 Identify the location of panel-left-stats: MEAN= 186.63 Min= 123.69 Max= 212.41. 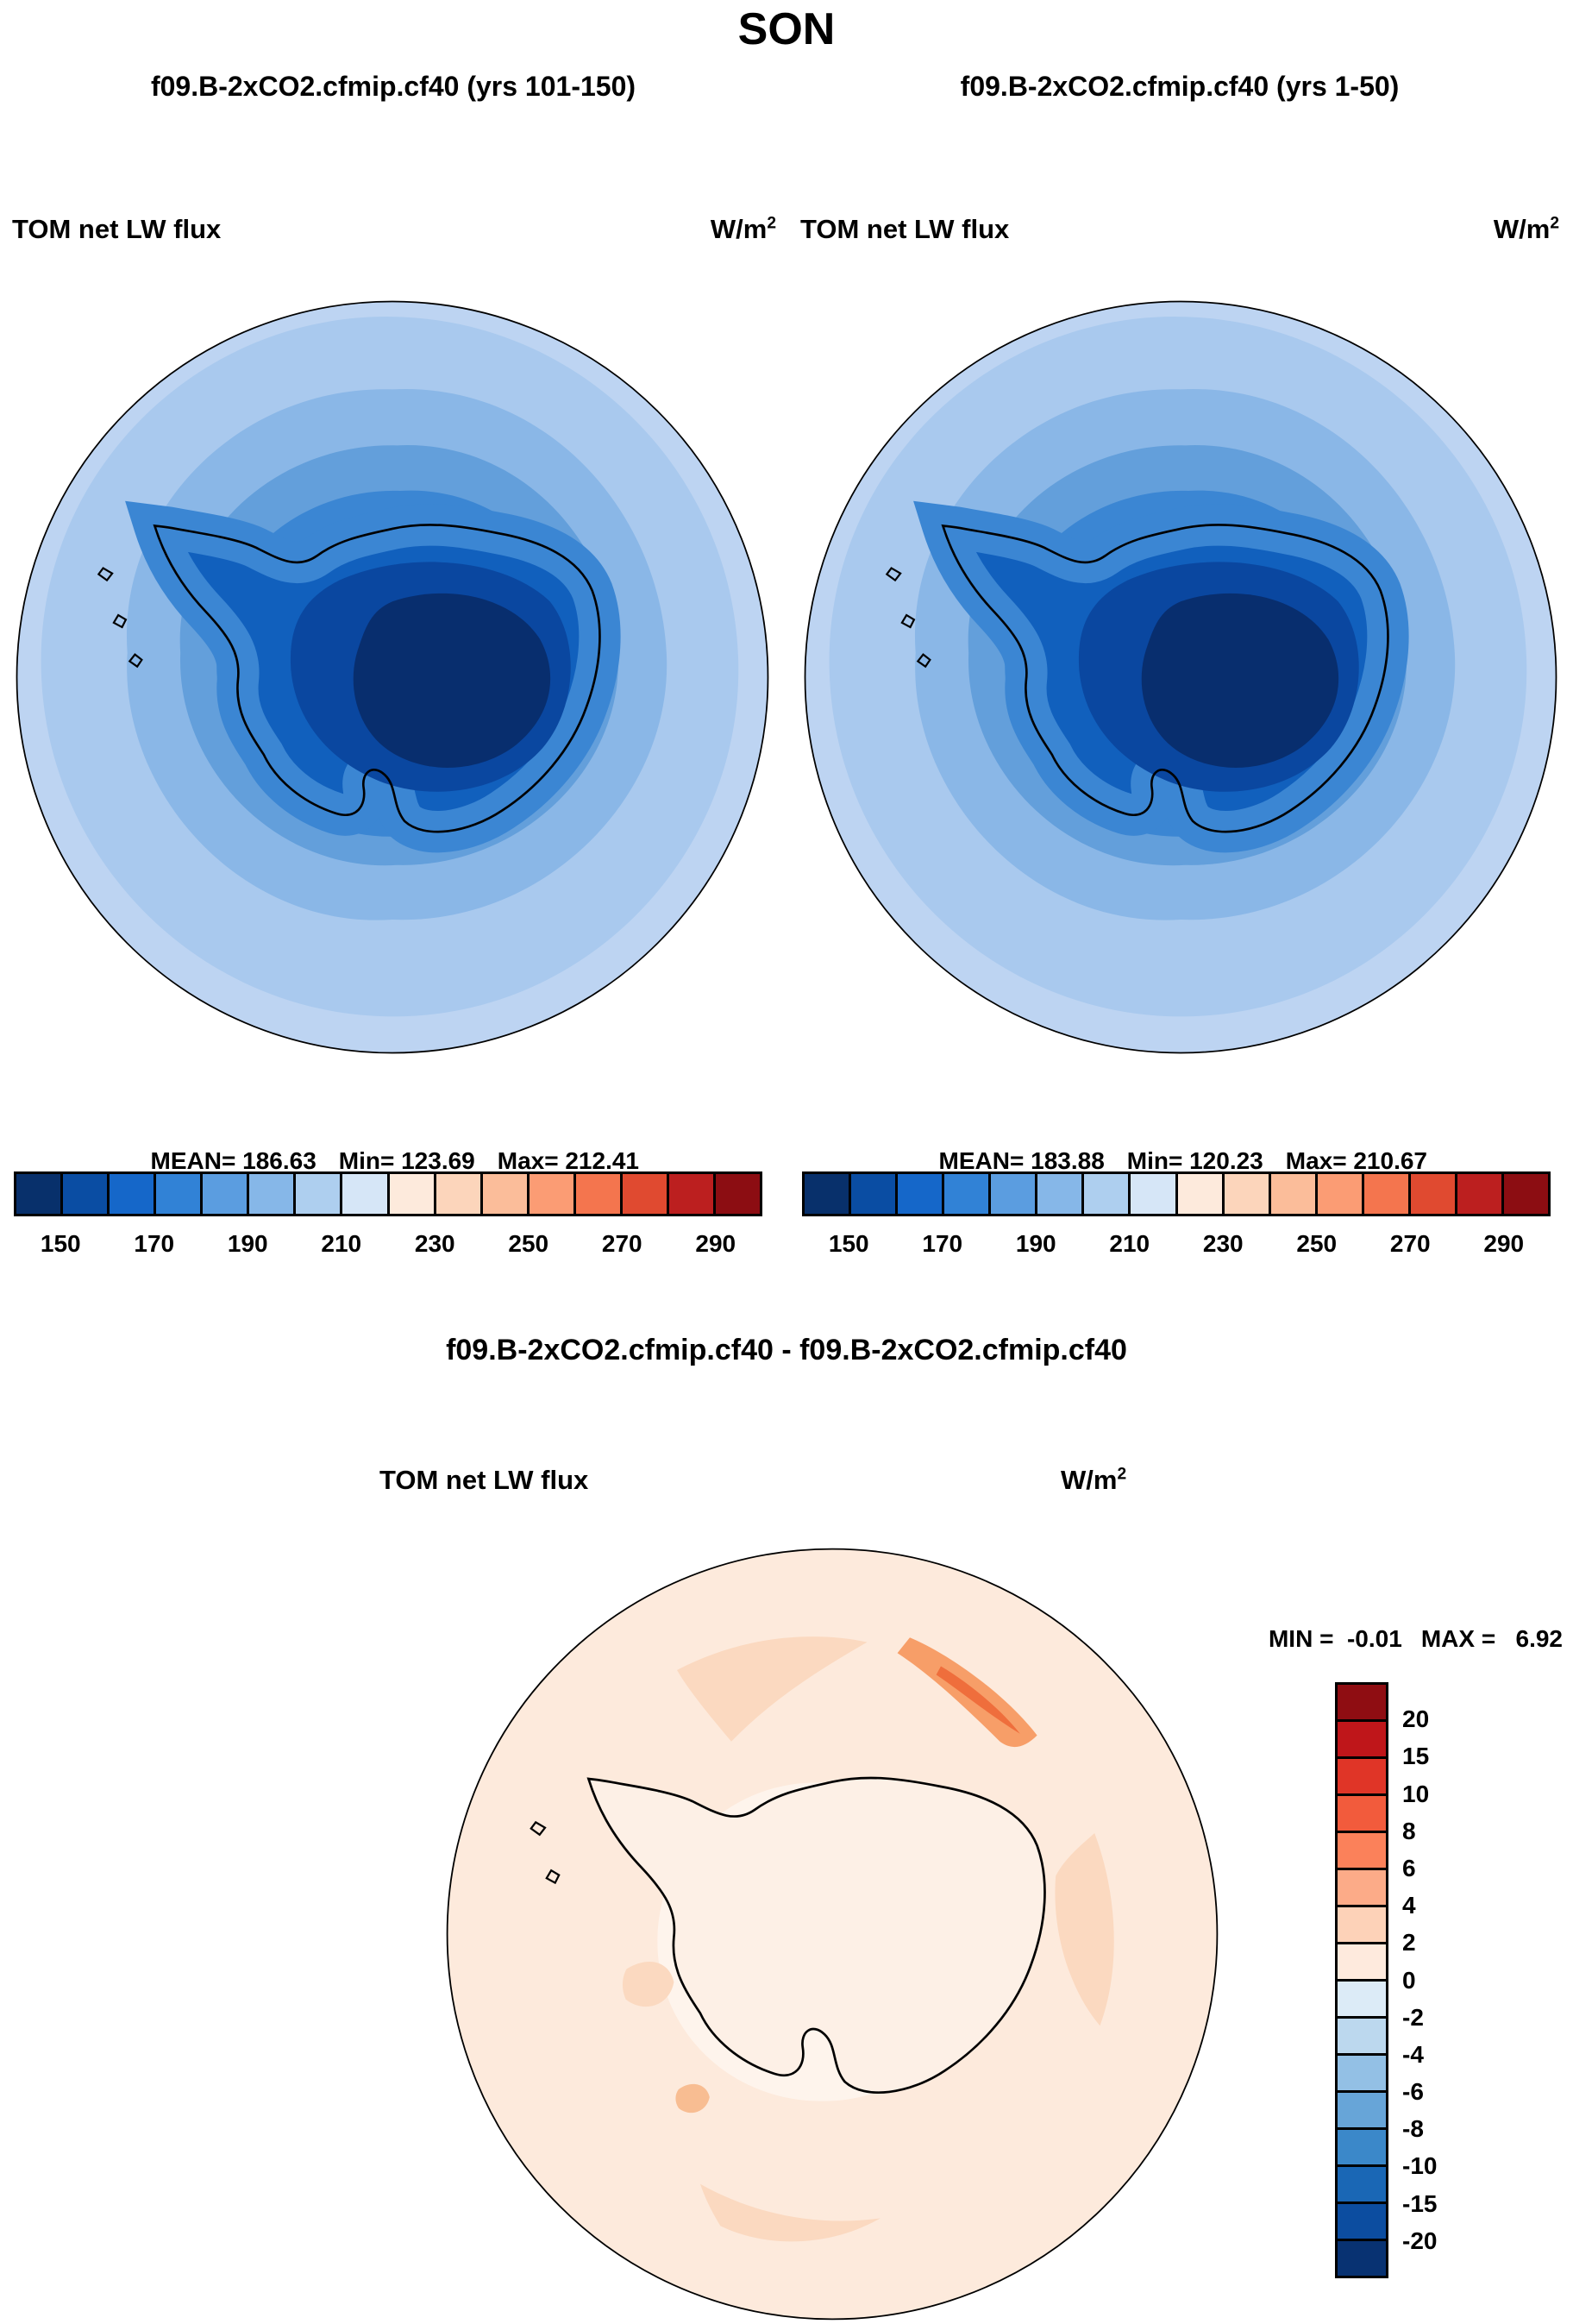
(388, 1147).